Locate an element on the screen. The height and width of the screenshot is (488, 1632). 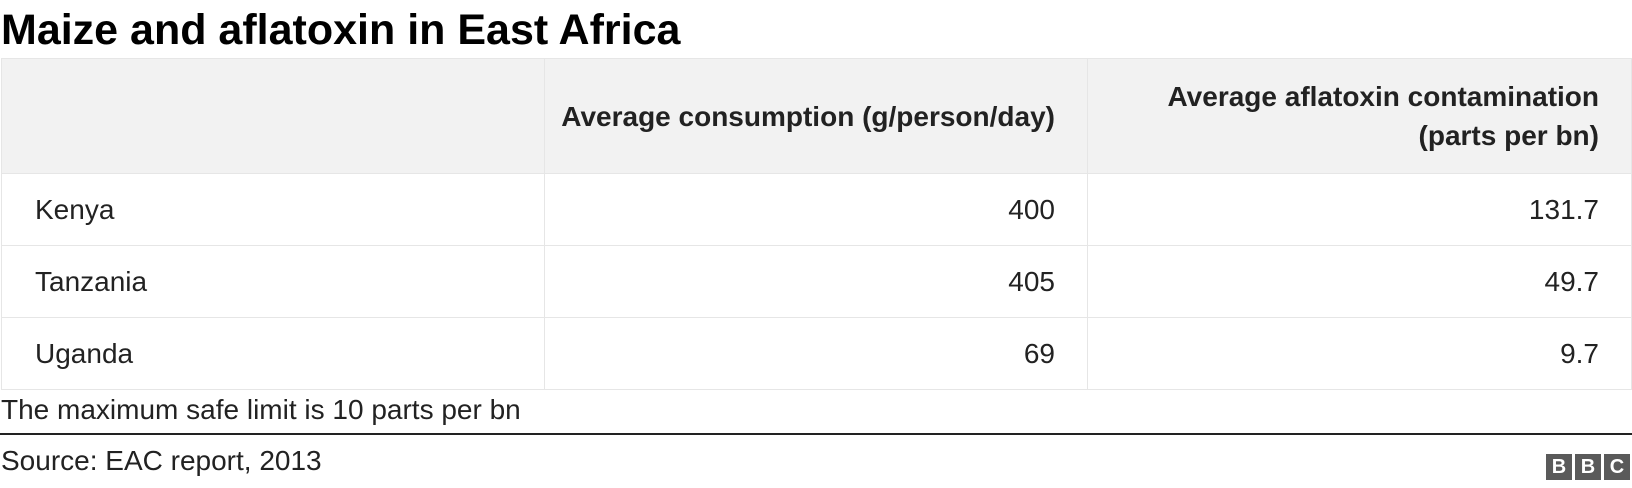
cell-consumption: 400 is located at coordinates (816, 209).